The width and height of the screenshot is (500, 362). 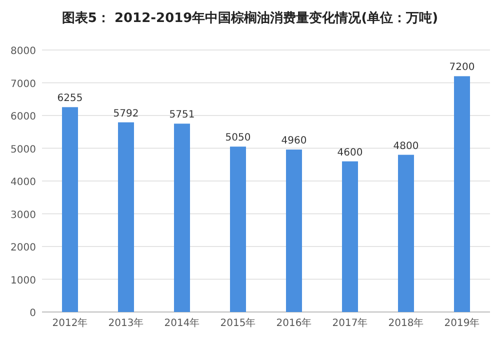 What do you see at coordinates (238, 138) in the screenshot?
I see `data-label: 5050` at bounding box center [238, 138].